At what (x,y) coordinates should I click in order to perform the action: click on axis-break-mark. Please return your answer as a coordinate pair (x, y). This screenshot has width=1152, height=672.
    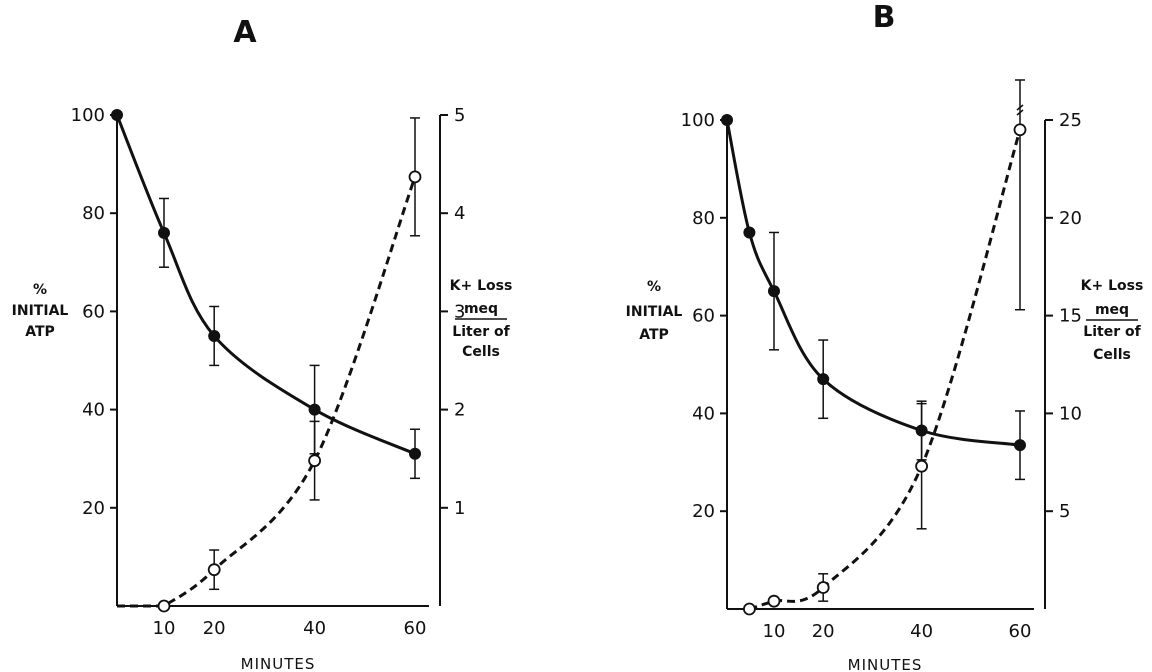
    Looking at the image, I should click on (1020, 110).